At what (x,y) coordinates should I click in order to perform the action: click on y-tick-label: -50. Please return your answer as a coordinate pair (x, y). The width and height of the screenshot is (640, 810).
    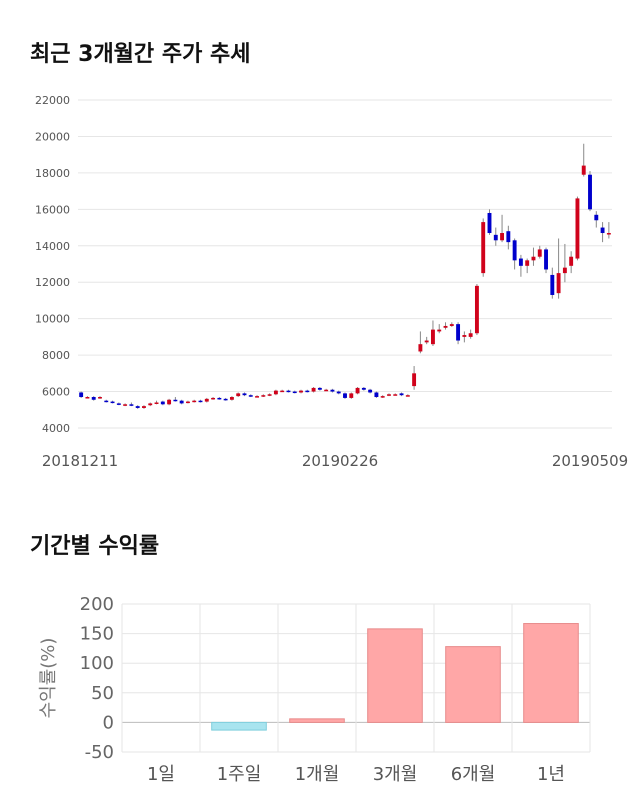
    Looking at the image, I should click on (99, 752).